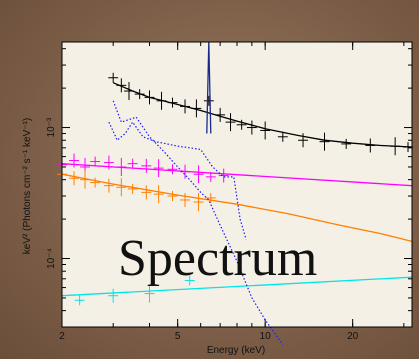 Image resolution: width=419 pixels, height=359 pixels. I want to click on x-axis-label: Energy (keV), so click(236, 350).